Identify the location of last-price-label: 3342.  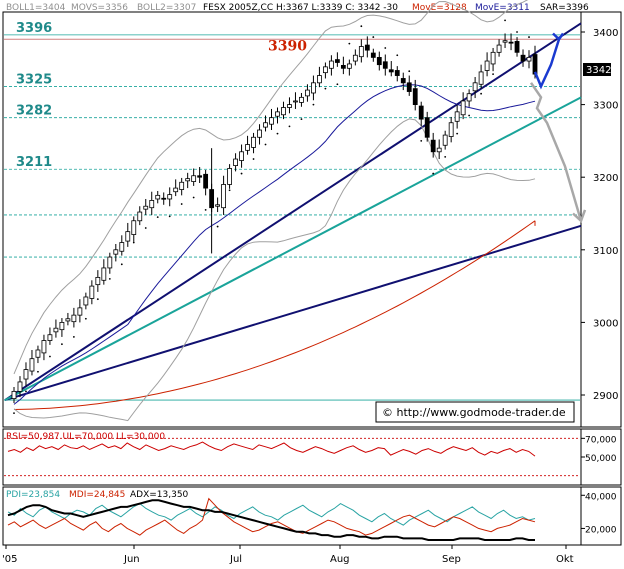
(598, 70).